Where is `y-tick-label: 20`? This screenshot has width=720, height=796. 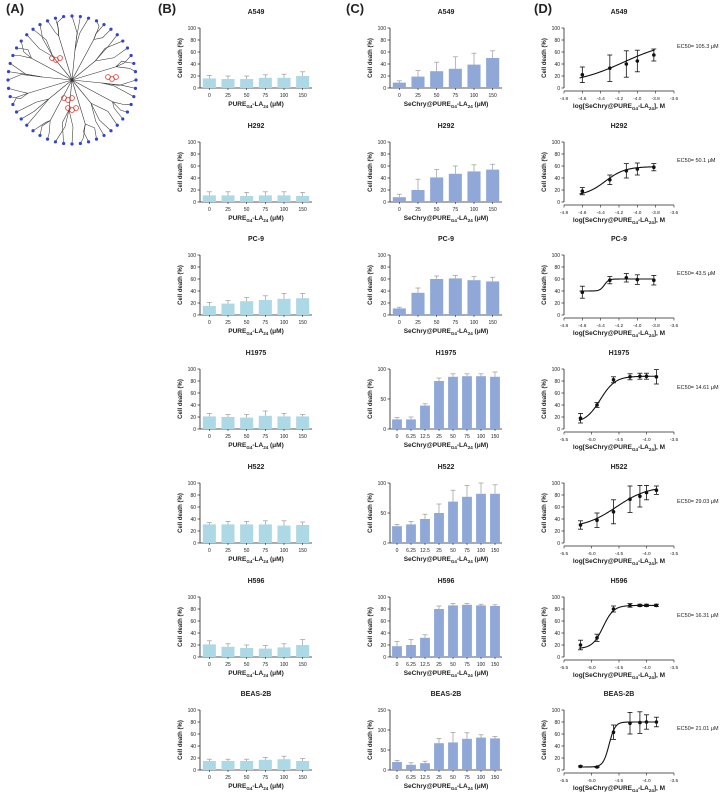
y-tick-label: 20 is located at coordinates (193, 77).